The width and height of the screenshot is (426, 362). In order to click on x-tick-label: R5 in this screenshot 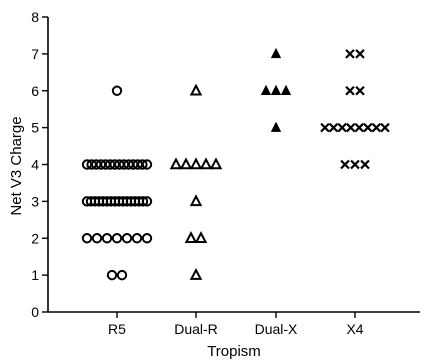, I will do `click(117, 329)`.